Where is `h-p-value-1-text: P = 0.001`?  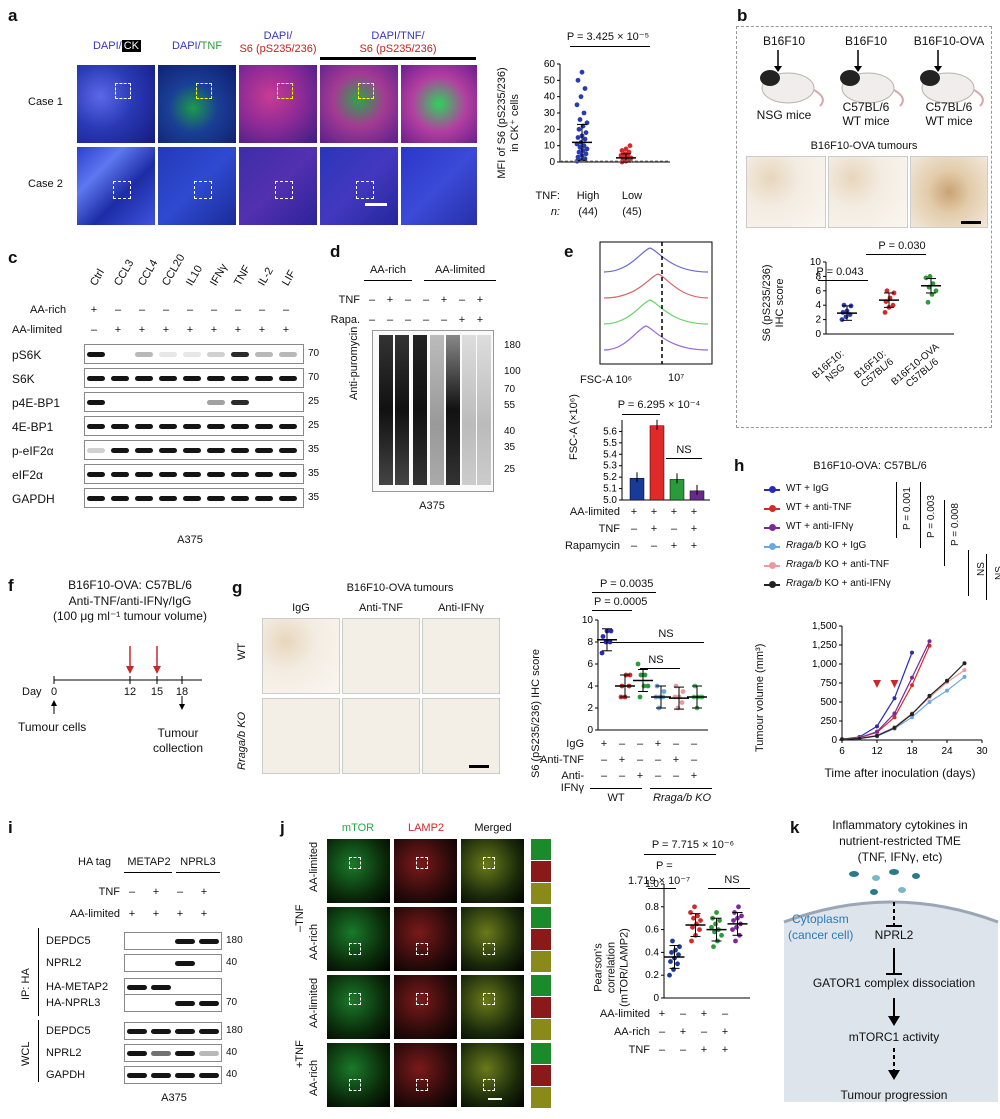 h-p-value-1-text: P = 0.001 is located at coordinates (907, 508).